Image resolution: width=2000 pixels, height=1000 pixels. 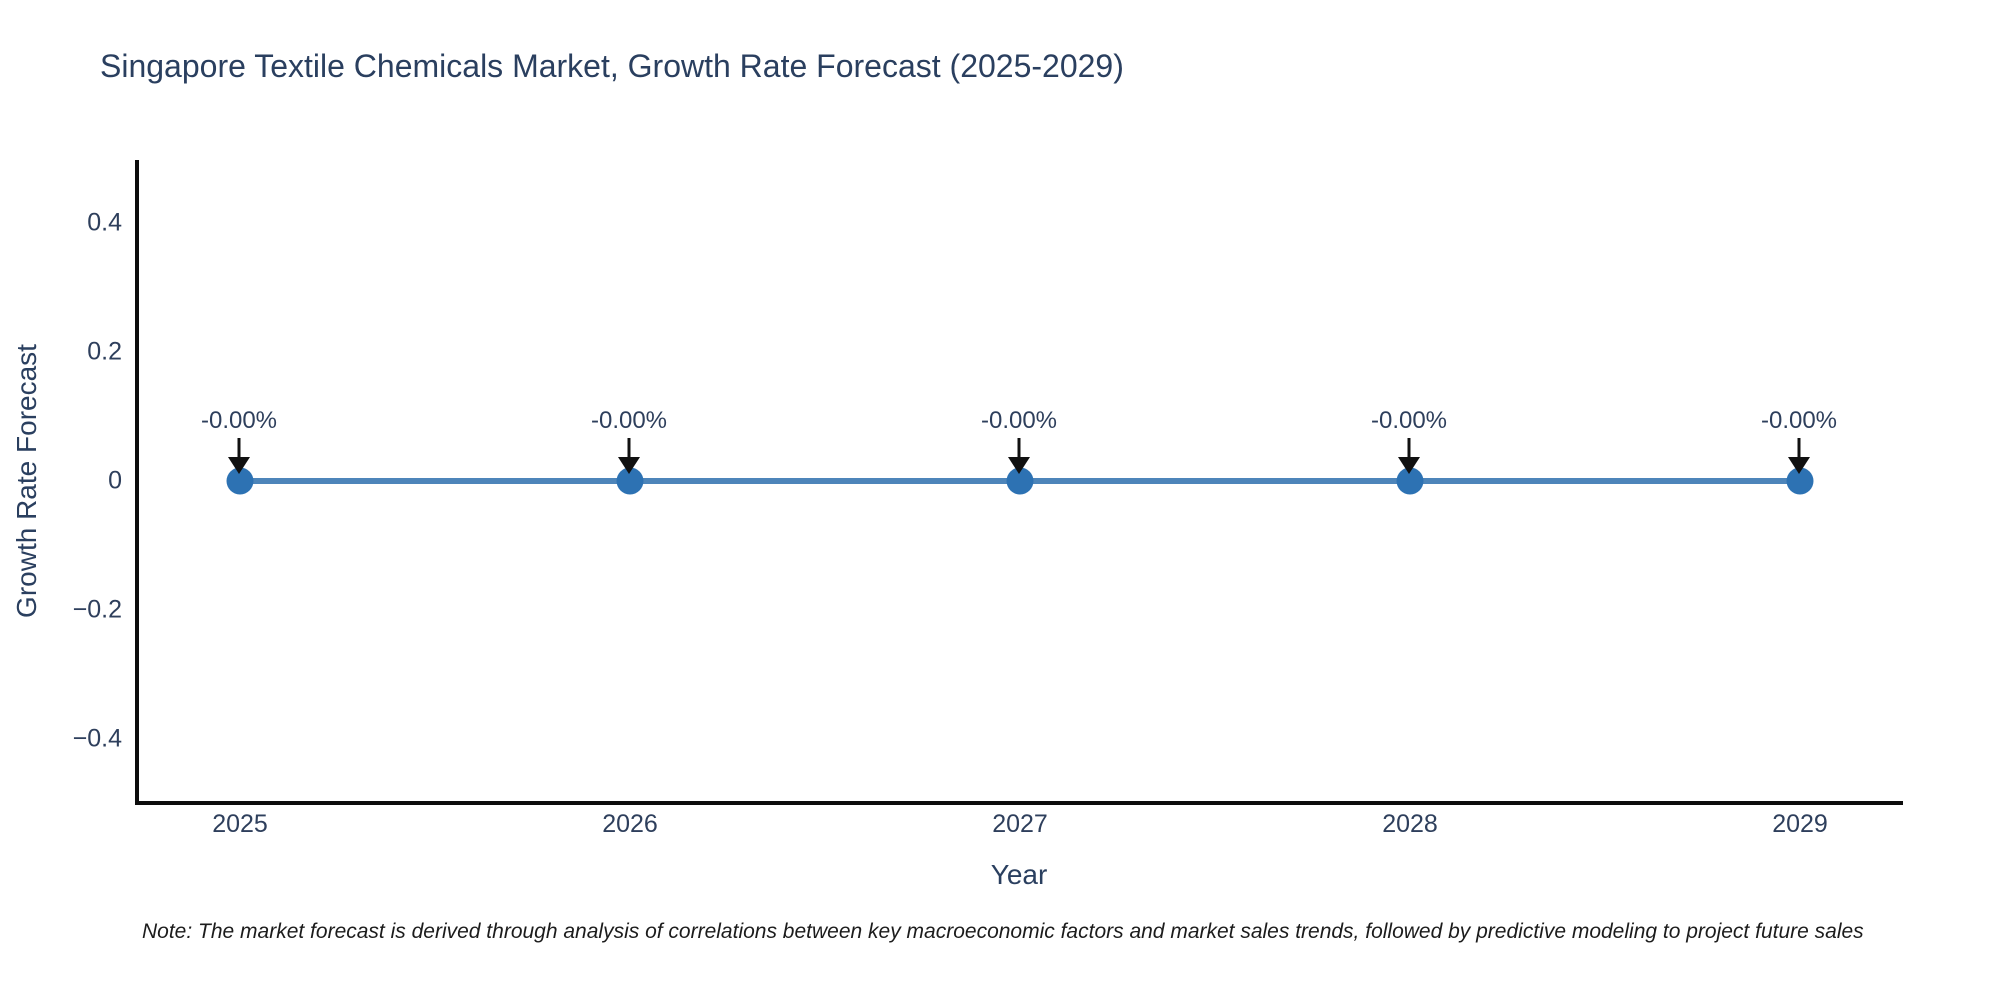 I want to click on x-tick-label: 2026, so click(x=630, y=824).